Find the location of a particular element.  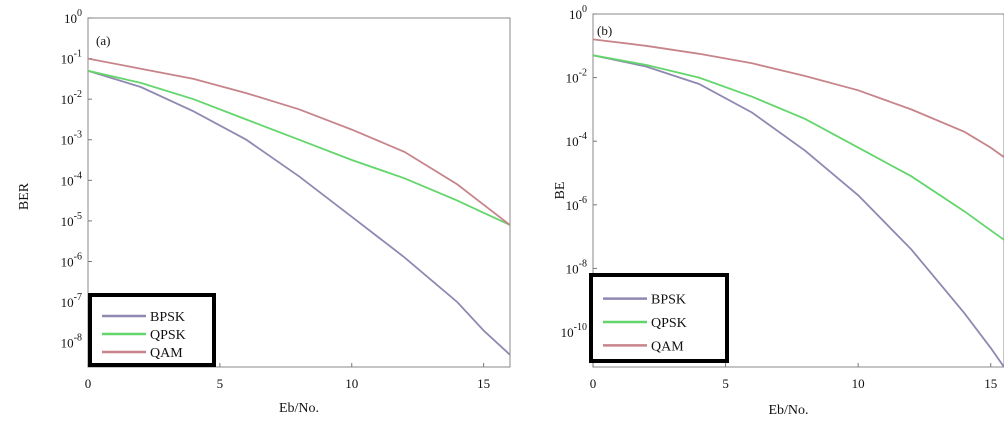

legend-b: BPSK QPSK QAM is located at coordinates (659, 318).